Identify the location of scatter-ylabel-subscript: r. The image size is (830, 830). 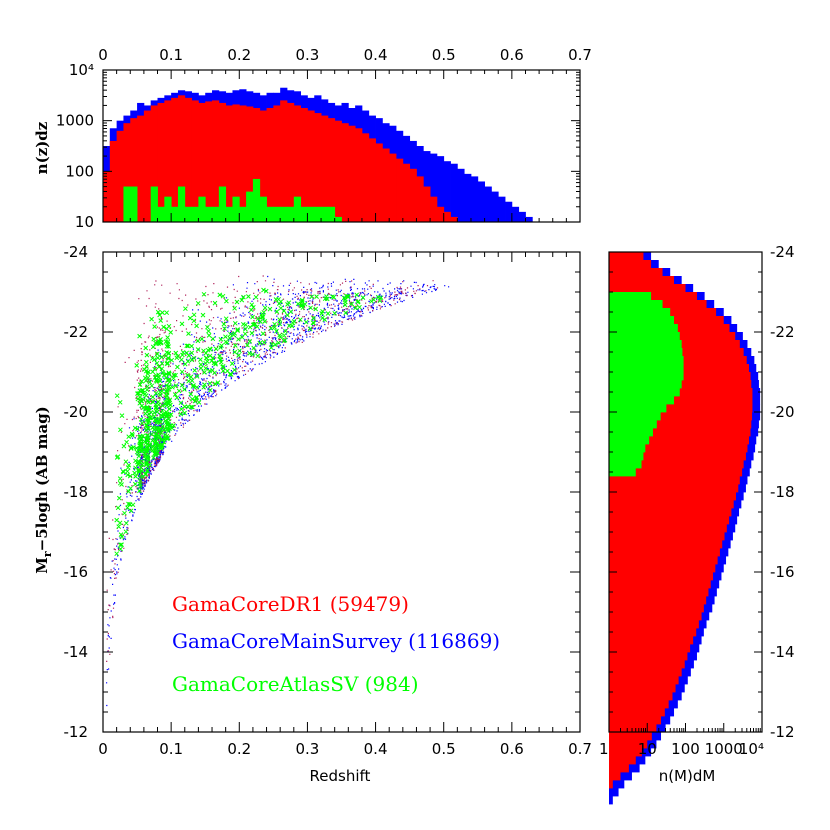
(47, 554).